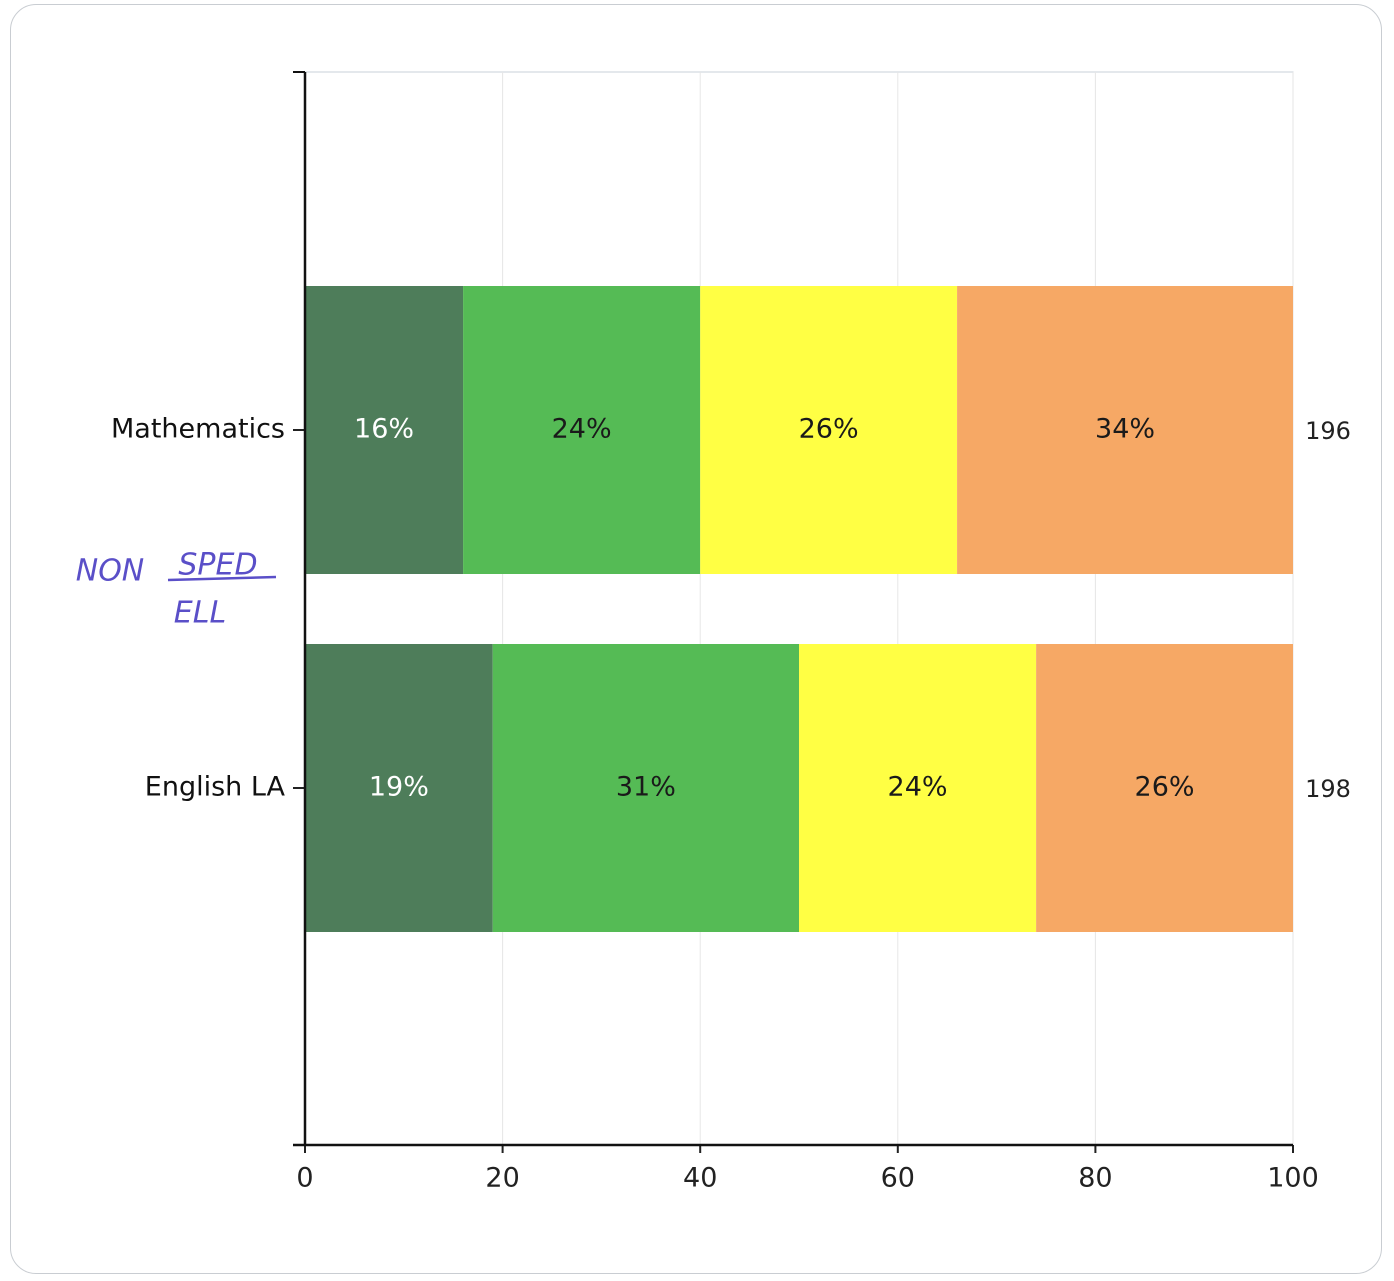 The height and width of the screenshot is (1281, 1394). I want to click on handwritten-note: ELL, so click(200, 613).